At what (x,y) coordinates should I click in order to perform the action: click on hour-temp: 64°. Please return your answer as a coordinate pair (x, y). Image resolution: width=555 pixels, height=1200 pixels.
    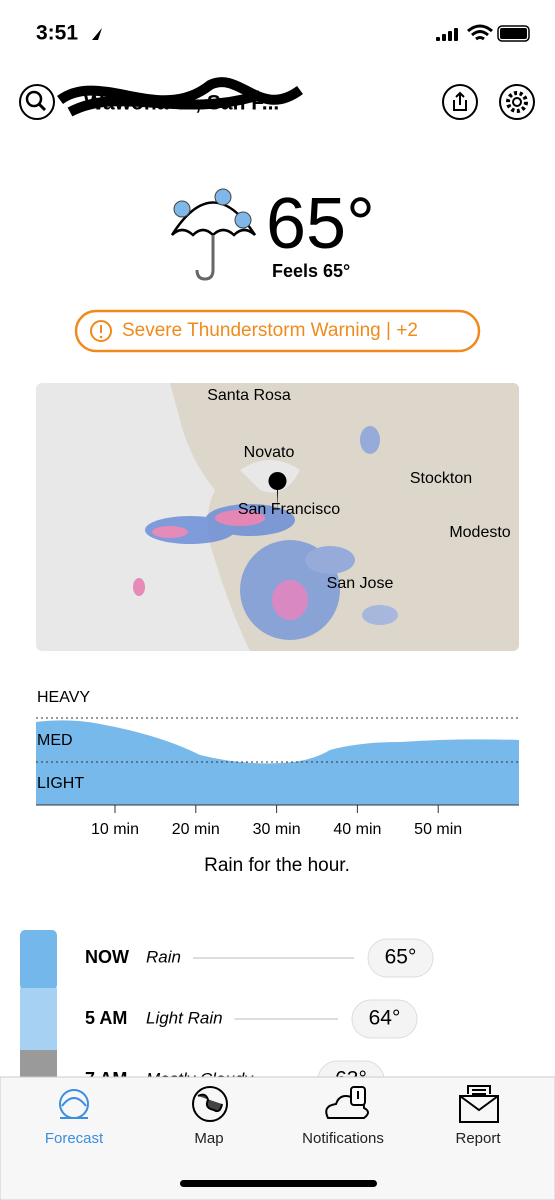
    Looking at the image, I should click on (385, 1018).